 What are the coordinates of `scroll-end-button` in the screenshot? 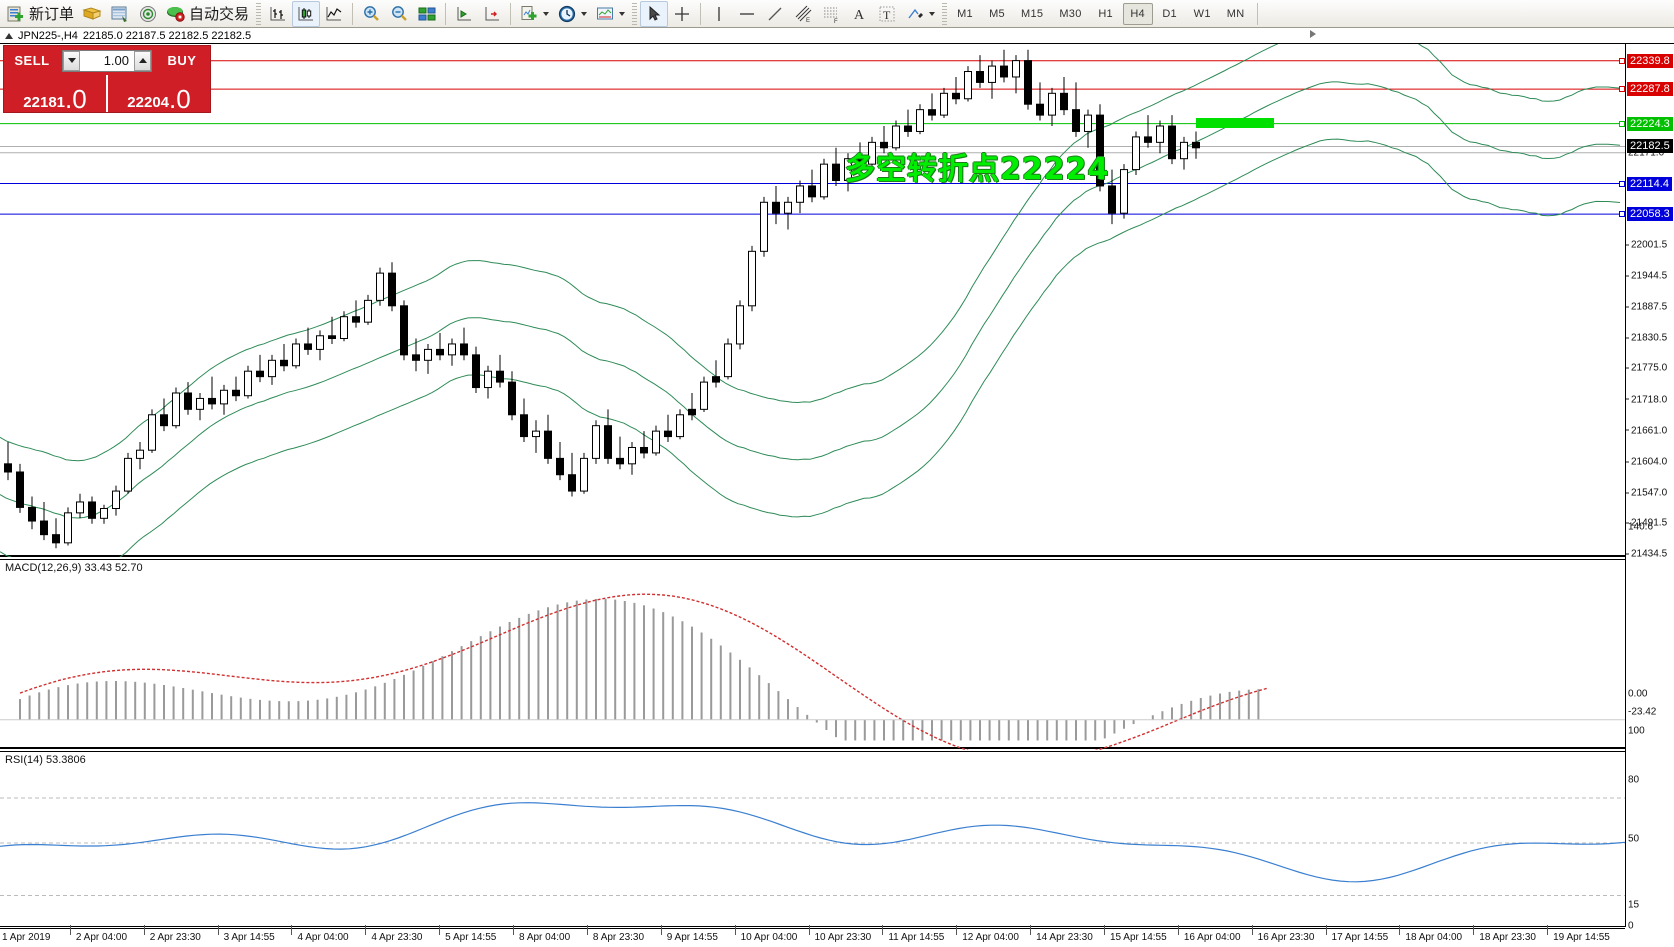 It's located at (464, 14).